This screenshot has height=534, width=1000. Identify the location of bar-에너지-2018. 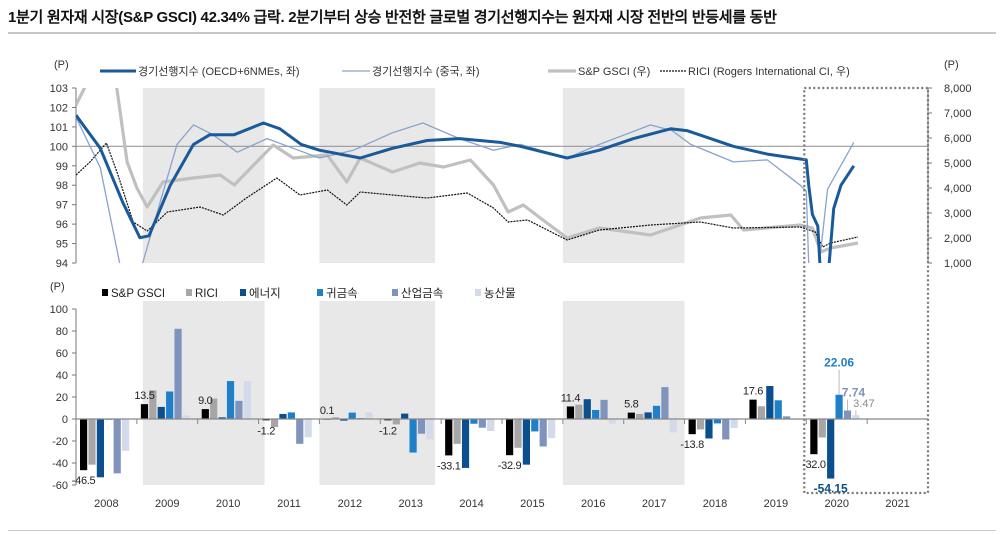
(709, 429).